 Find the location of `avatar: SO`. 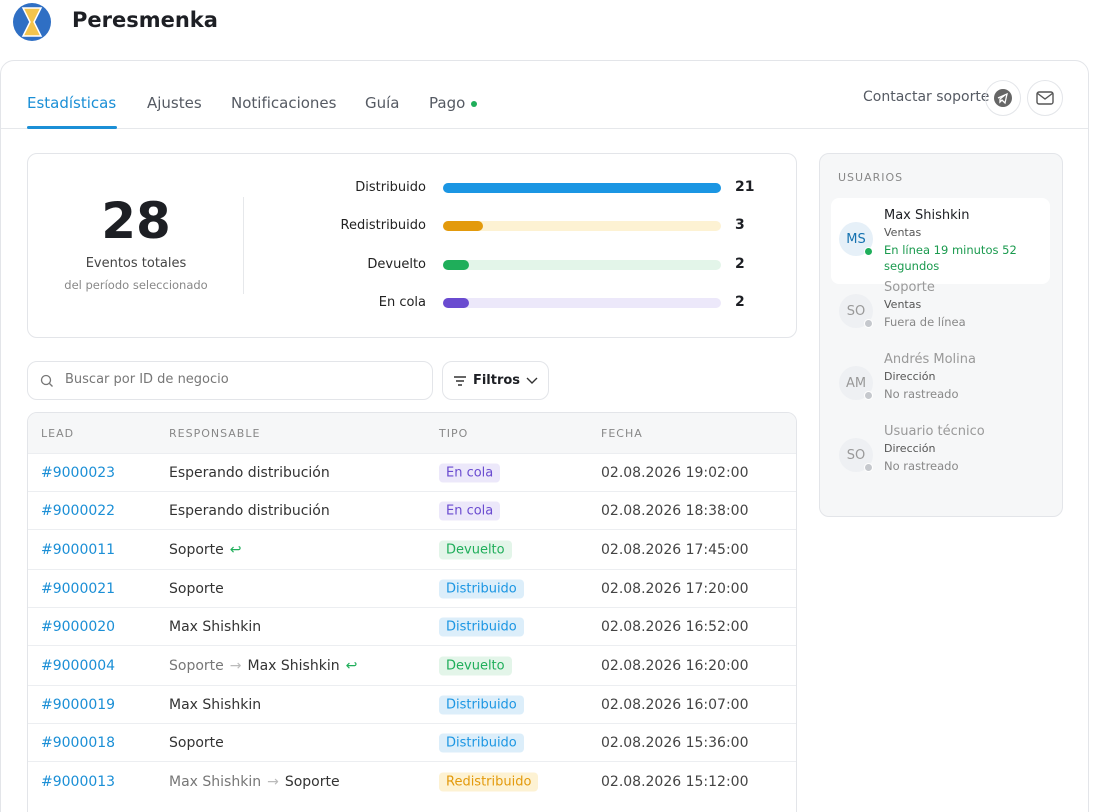

avatar: SO is located at coordinates (856, 455).